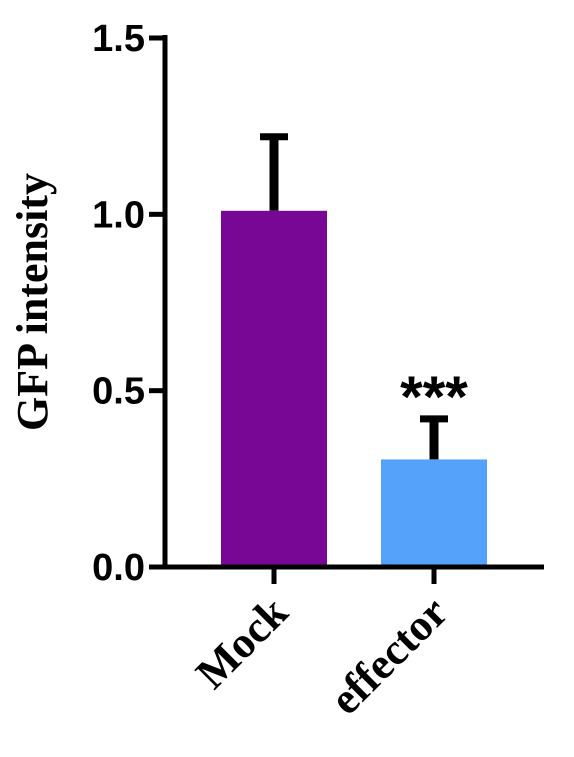  I want to click on y-axis-ticks: 0.0 0.5 1.0 1.5, so click(128, 303).